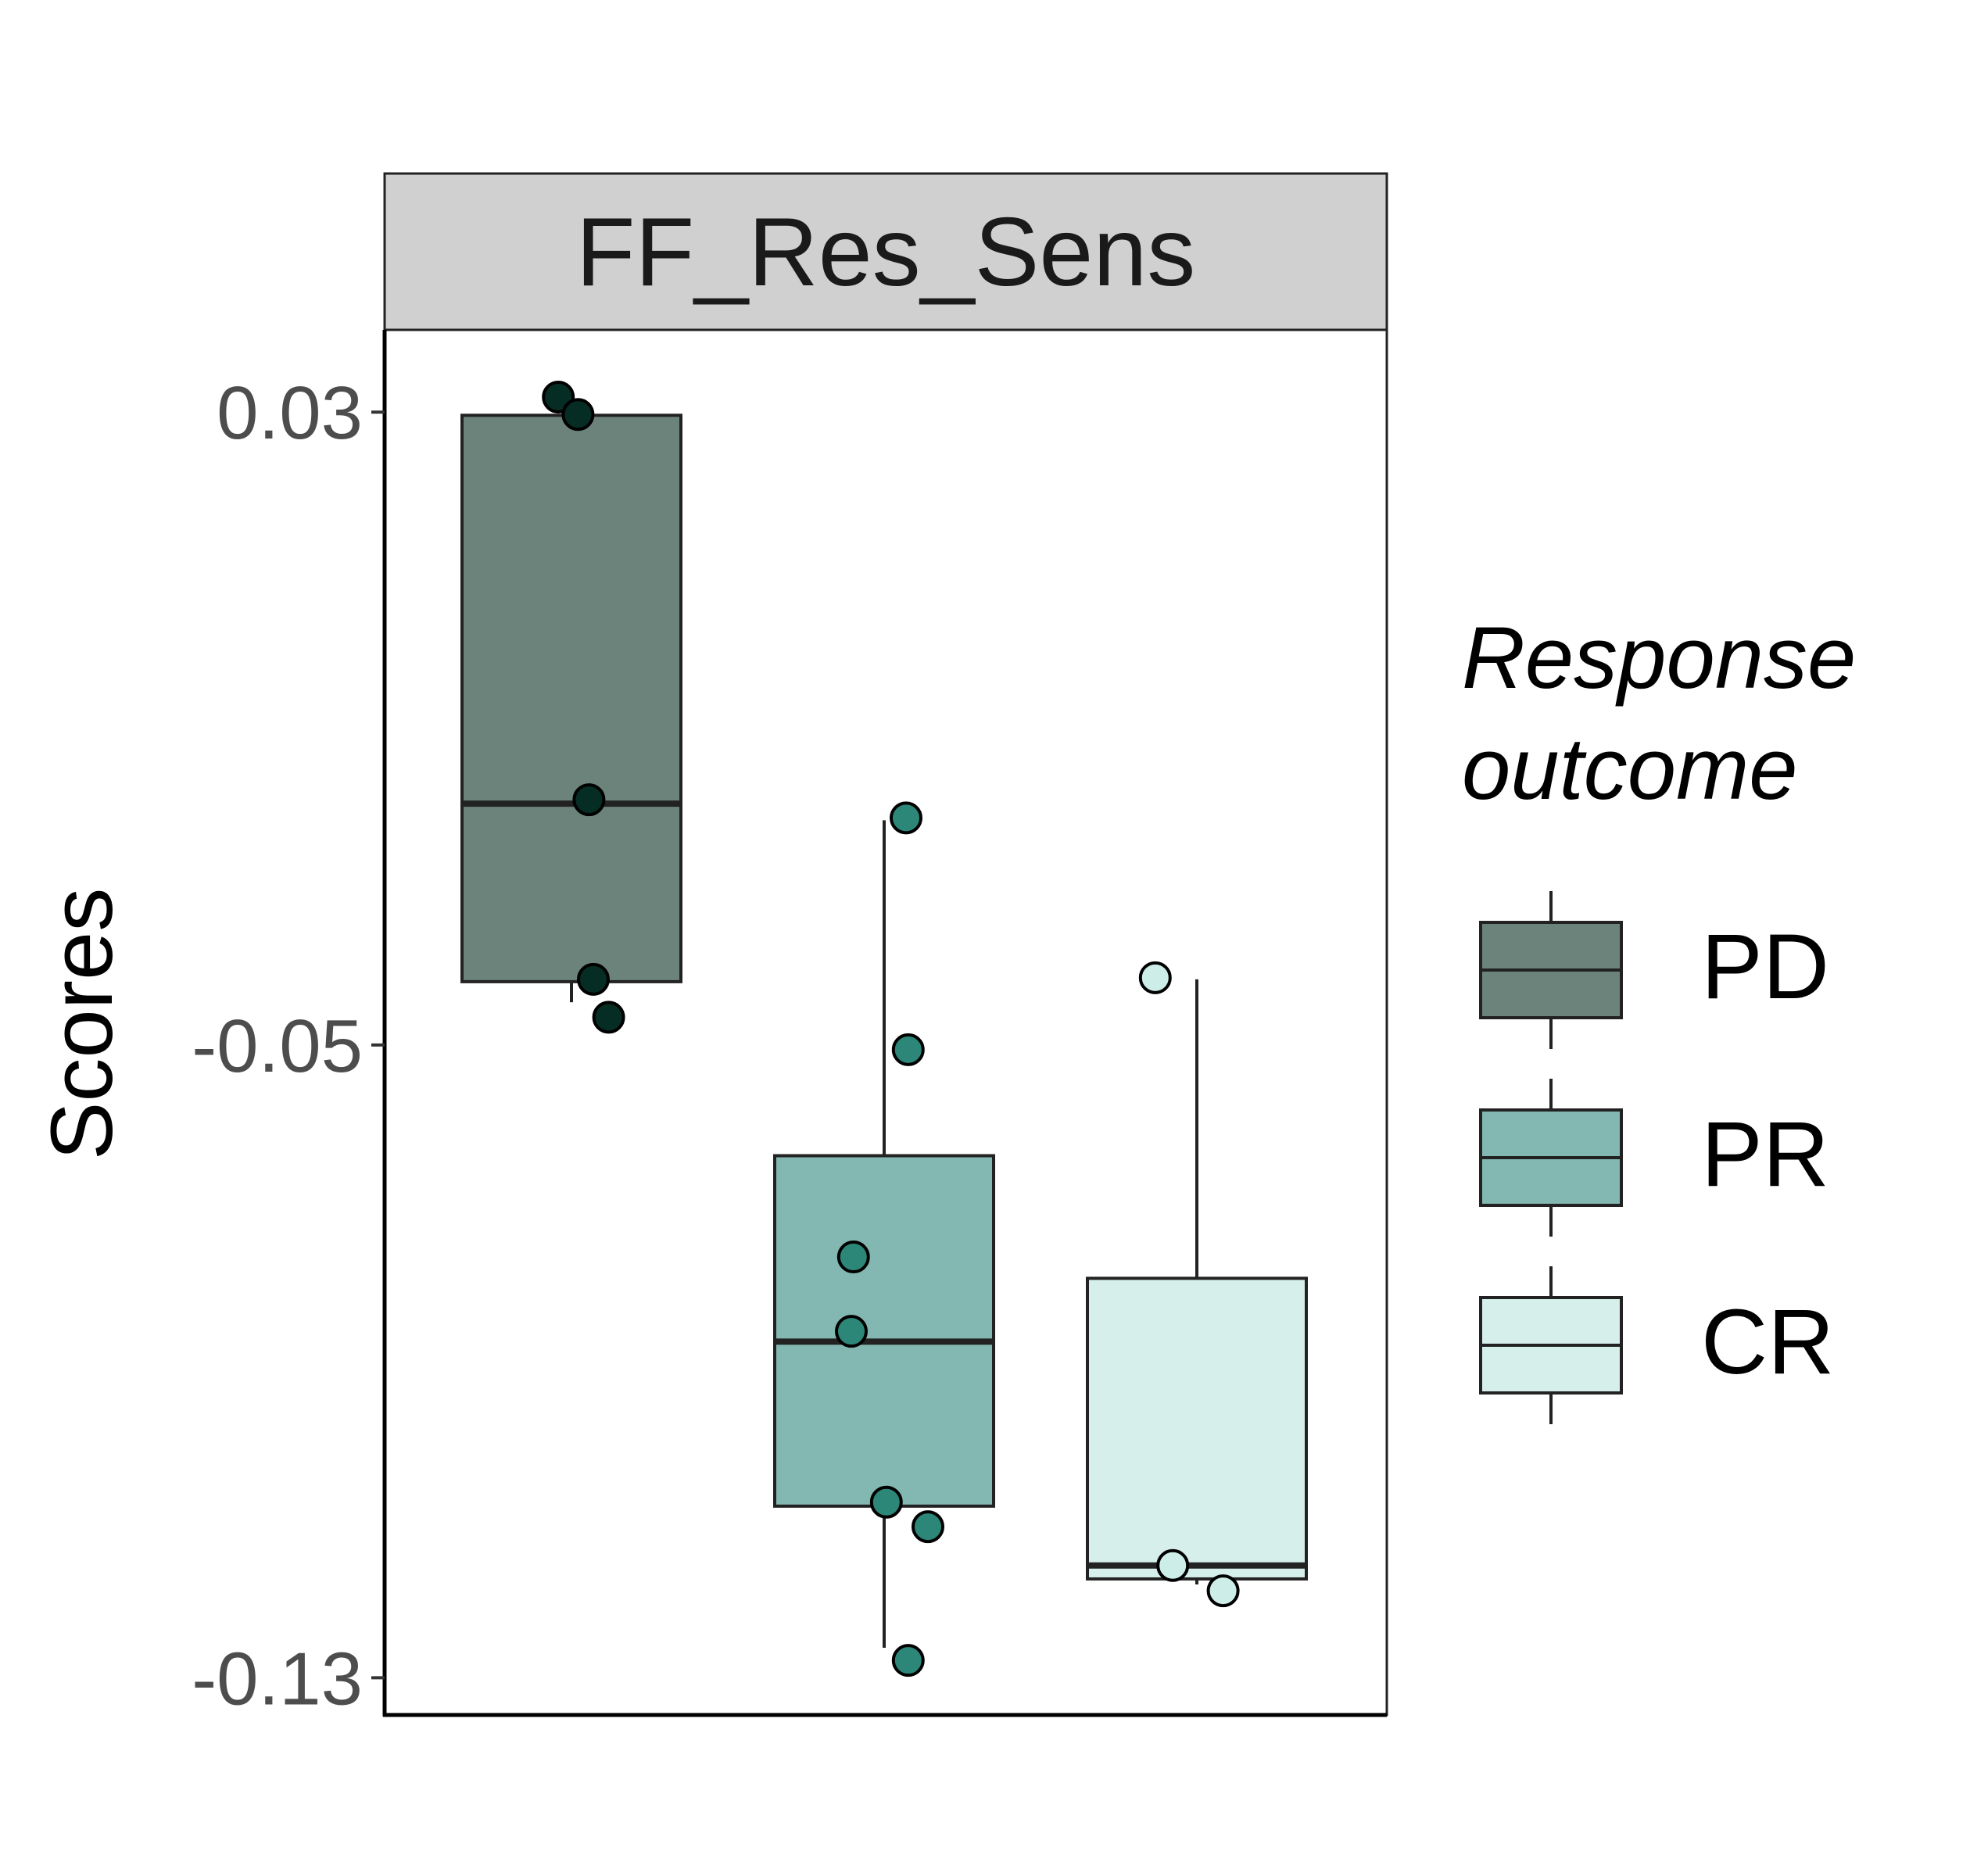 The height and width of the screenshot is (1876, 1970). Describe the element at coordinates (1197, 1428) in the screenshot. I see `box-cr` at that location.